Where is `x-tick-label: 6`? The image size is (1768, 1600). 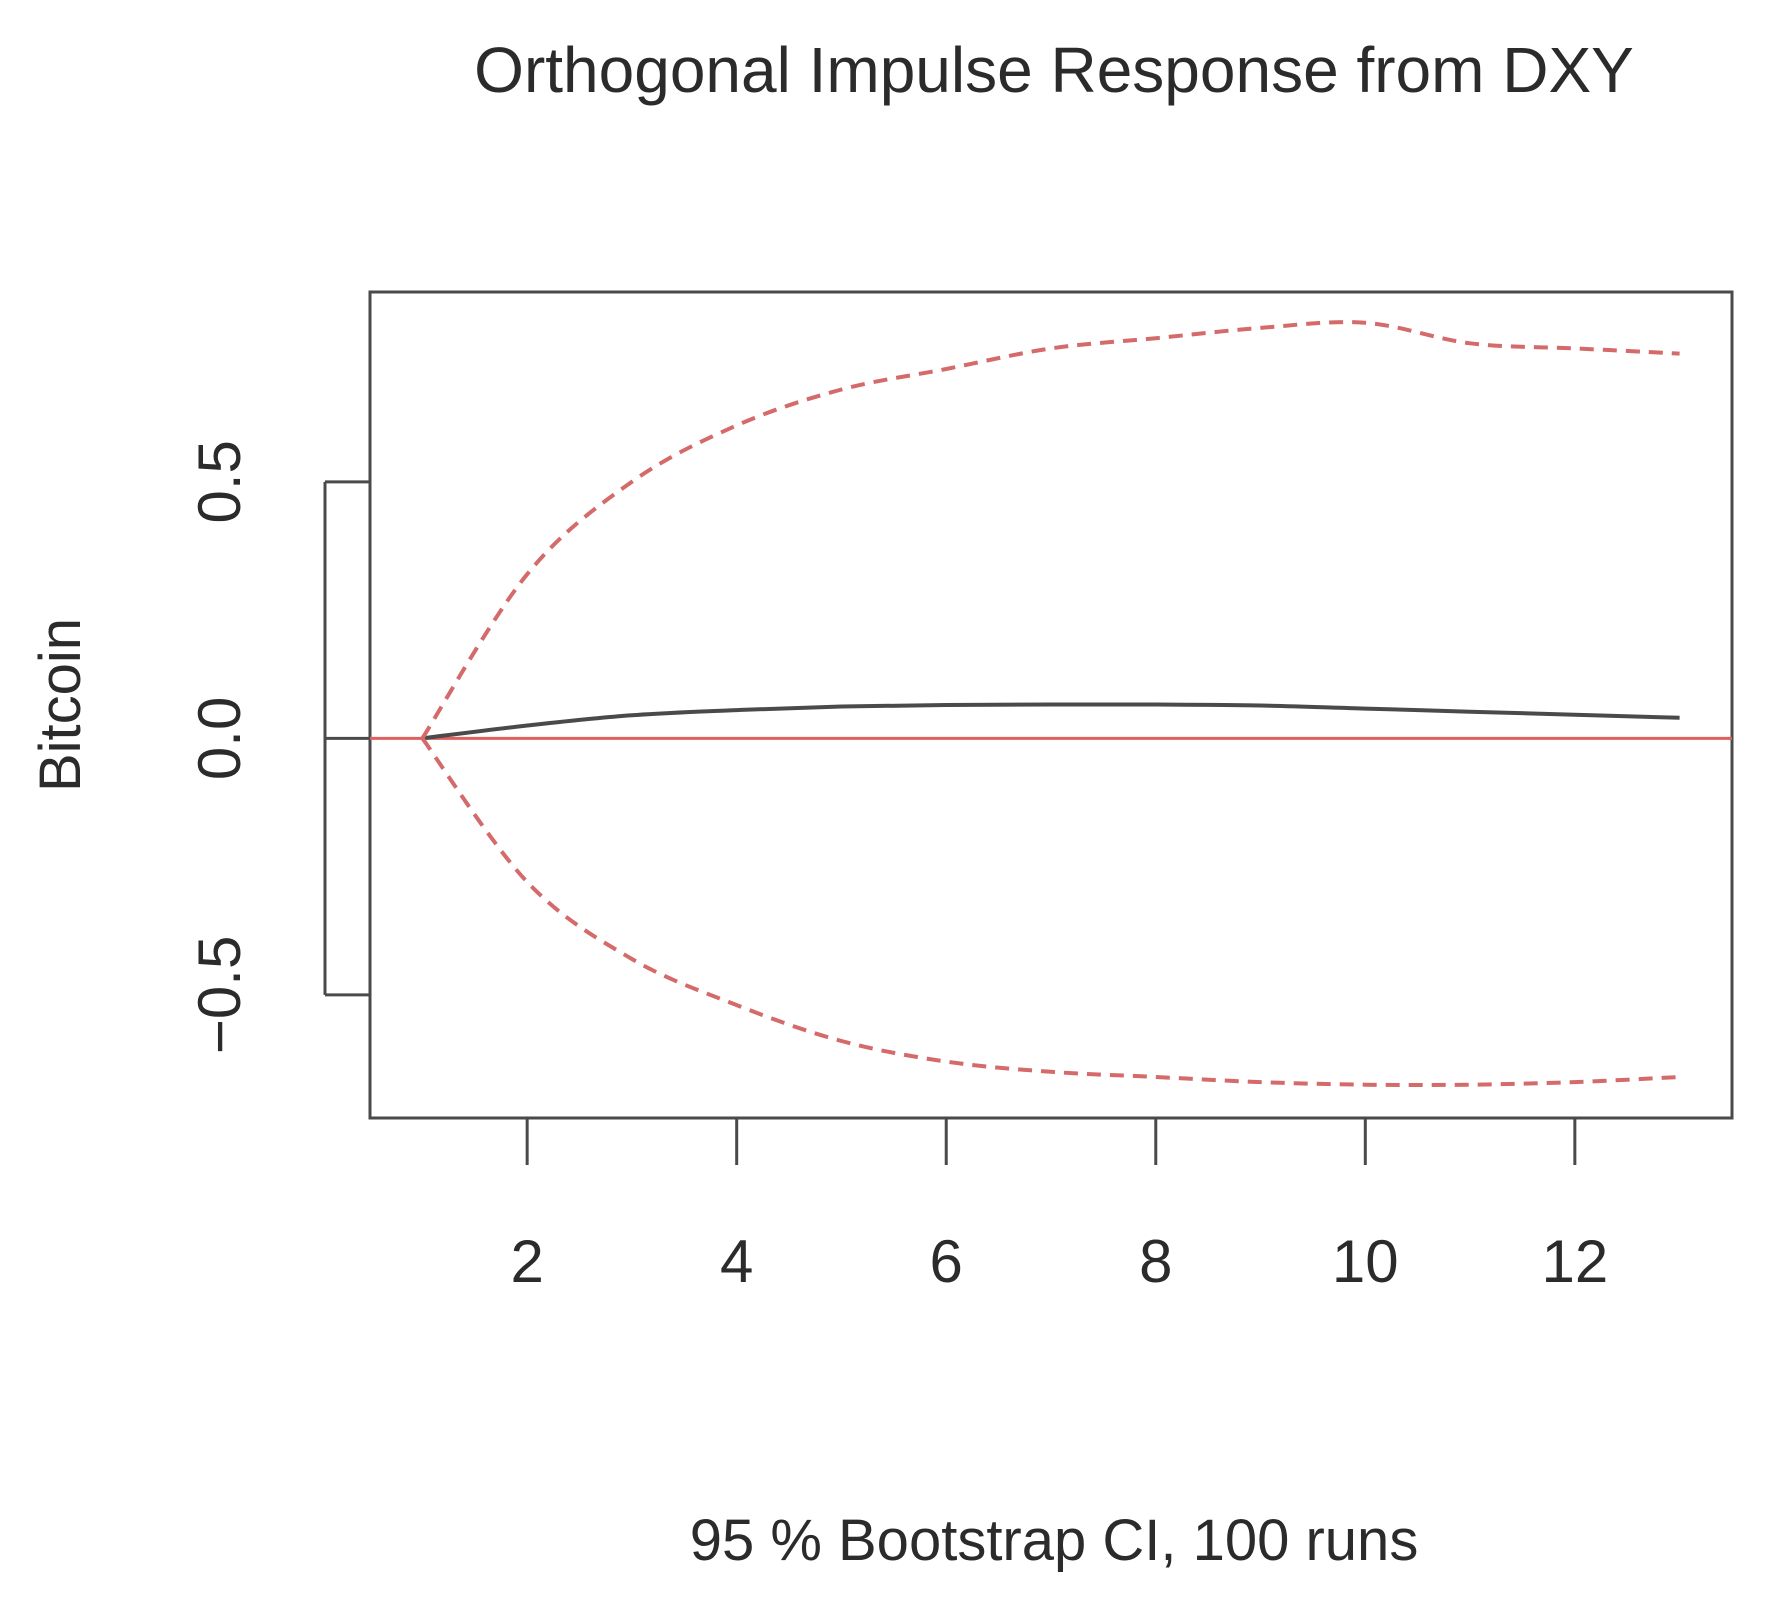 x-tick-label: 6 is located at coordinates (946, 1261).